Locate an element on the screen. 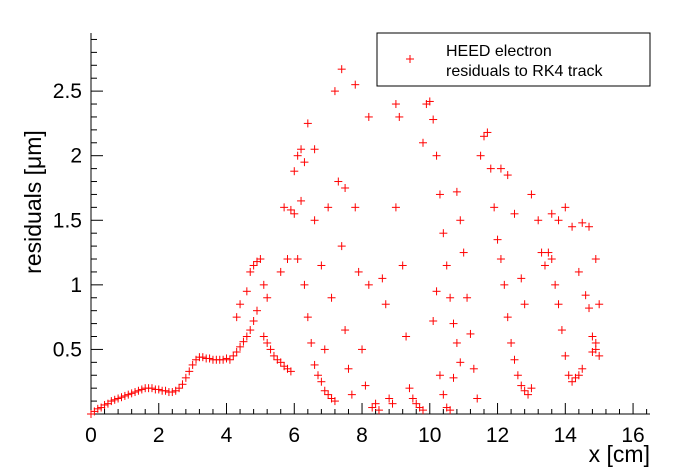  legend-entry-1: HEED electron is located at coordinates (499, 51).